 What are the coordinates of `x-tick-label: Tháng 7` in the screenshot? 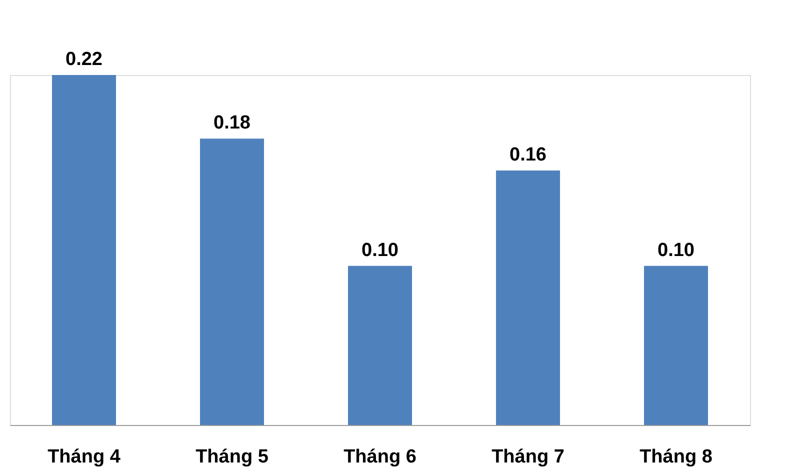 It's located at (528, 457).